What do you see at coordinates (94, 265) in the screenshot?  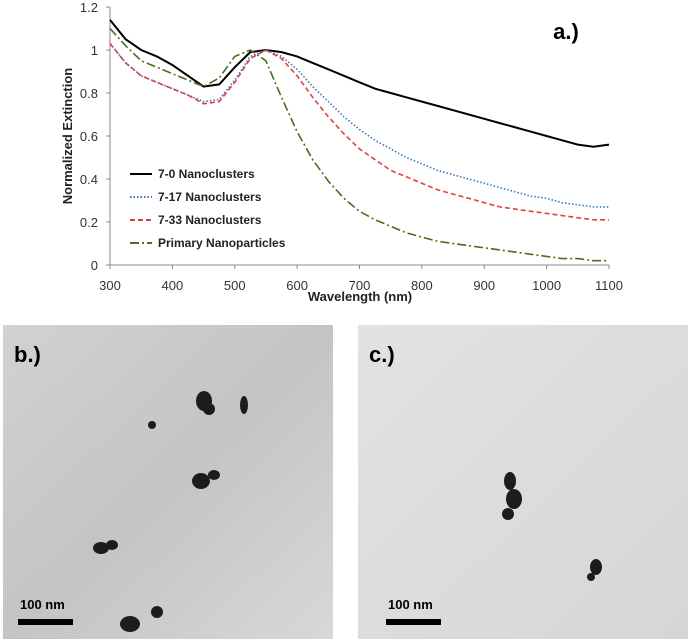 I see `y-tick-label: 0` at bounding box center [94, 265].